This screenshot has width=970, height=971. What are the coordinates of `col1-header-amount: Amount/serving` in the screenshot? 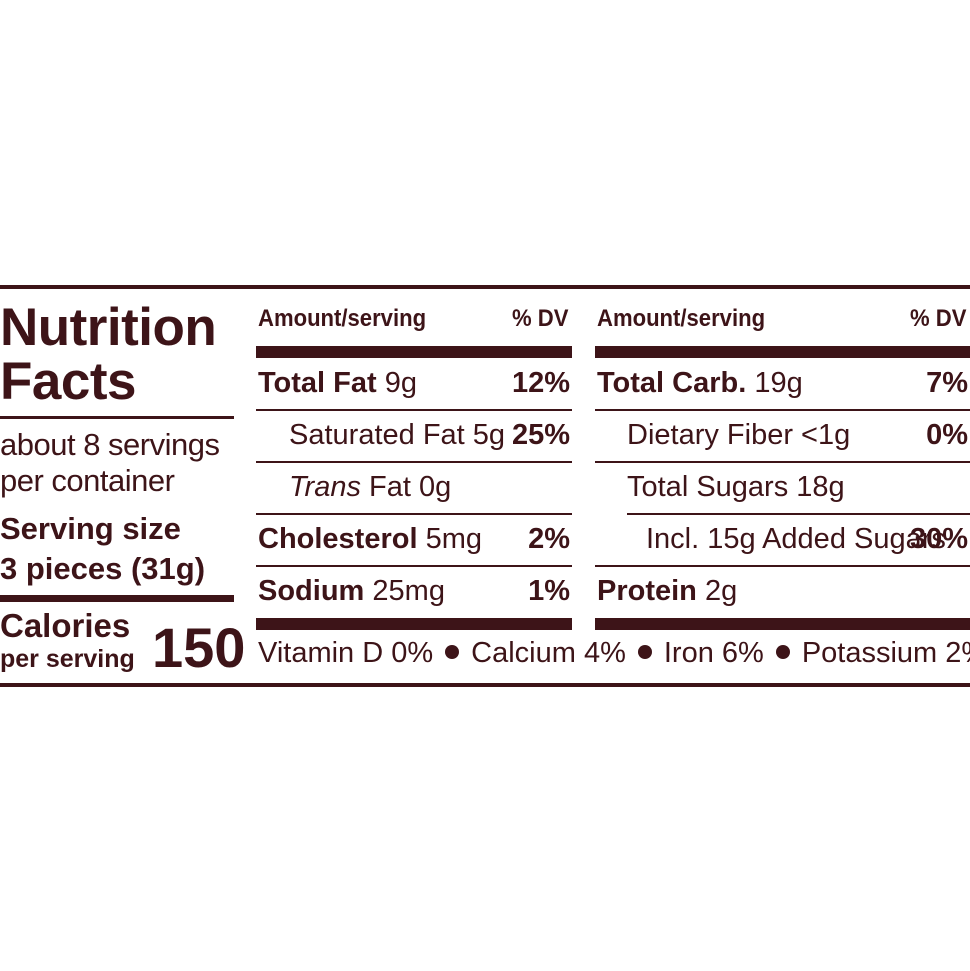 It's located at (342, 318).